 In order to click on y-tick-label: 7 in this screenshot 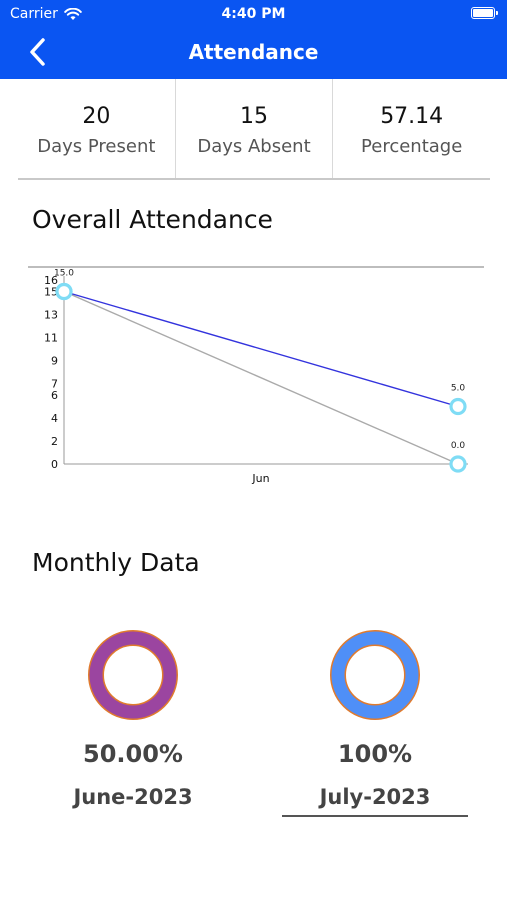, I will do `click(54, 384)`.